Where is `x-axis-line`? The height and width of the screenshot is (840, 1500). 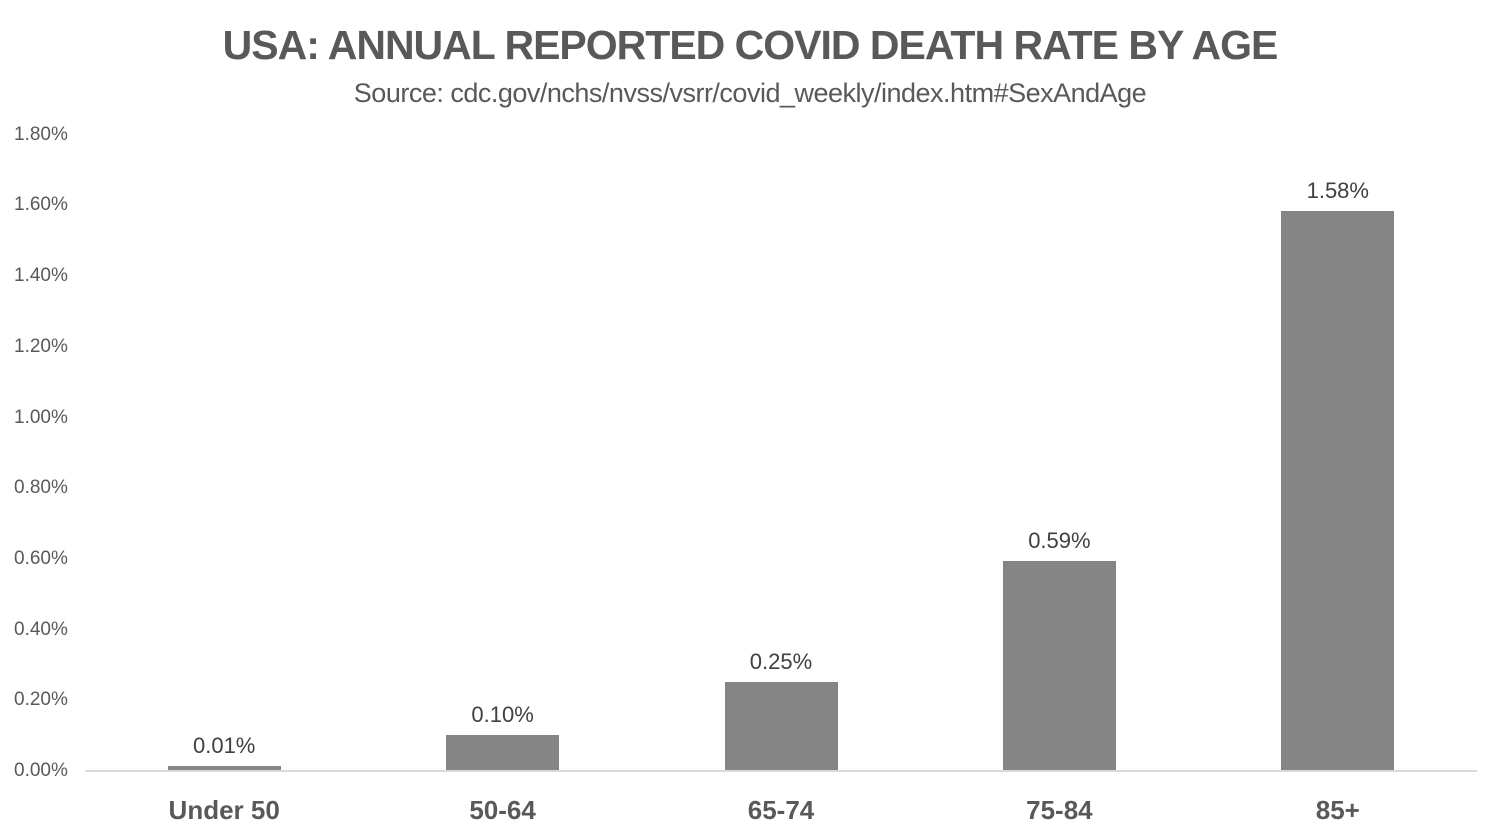
x-axis-line is located at coordinates (781, 771).